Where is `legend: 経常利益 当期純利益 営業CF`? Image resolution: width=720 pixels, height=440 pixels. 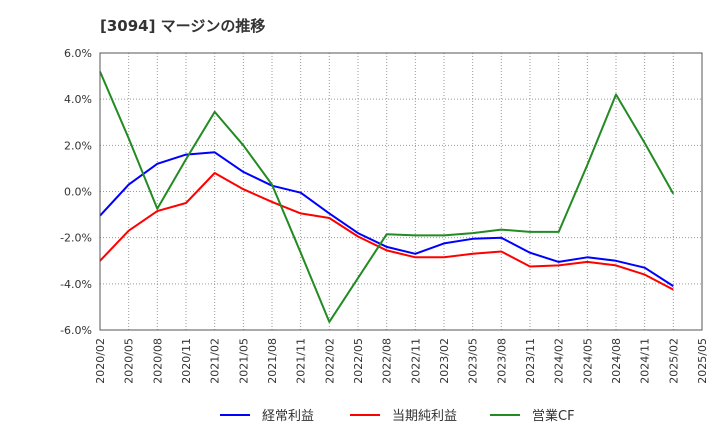
legend: 経常利益 当期純利益 営業CF is located at coordinates (397, 416).